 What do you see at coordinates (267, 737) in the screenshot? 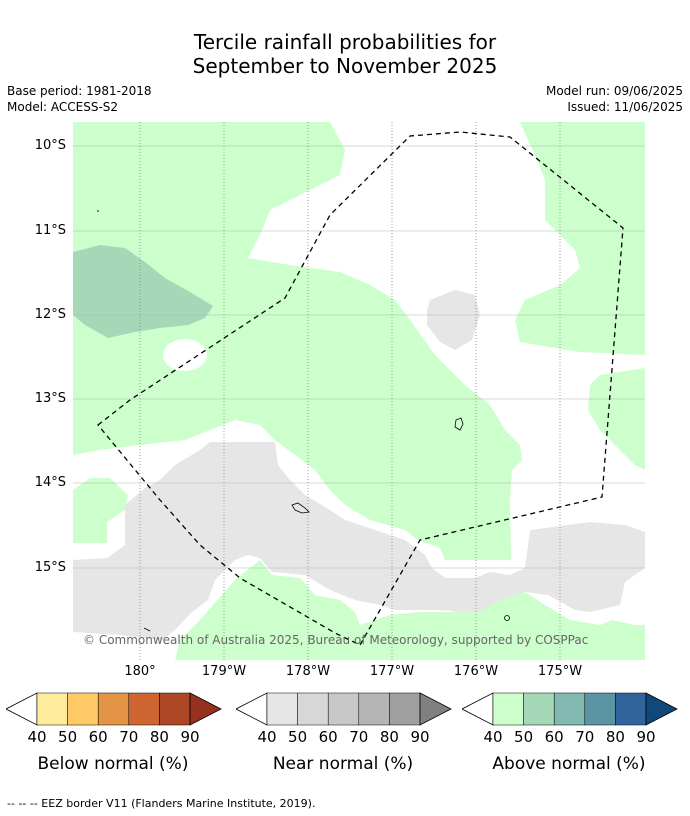
I see `near-tick-40: 40` at bounding box center [267, 737].